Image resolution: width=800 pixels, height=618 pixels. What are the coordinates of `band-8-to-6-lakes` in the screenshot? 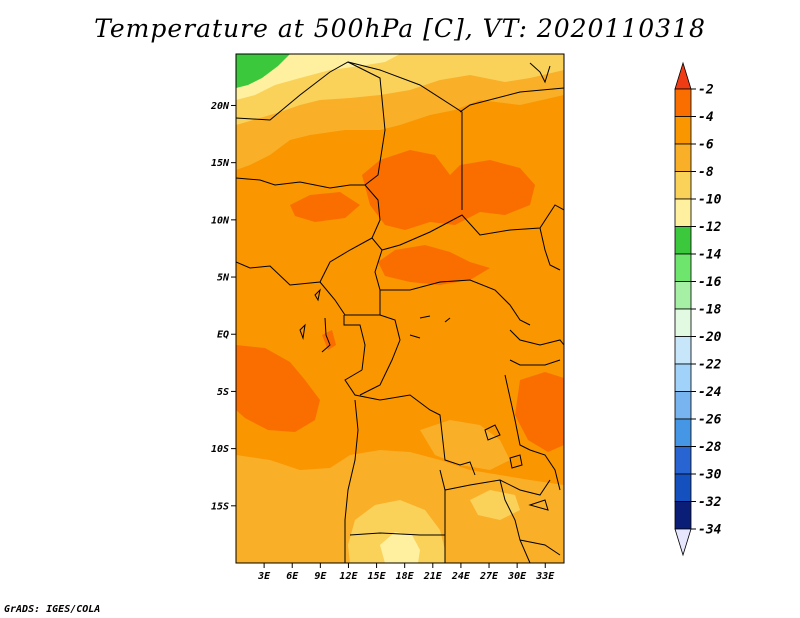 It's located at (465, 445).